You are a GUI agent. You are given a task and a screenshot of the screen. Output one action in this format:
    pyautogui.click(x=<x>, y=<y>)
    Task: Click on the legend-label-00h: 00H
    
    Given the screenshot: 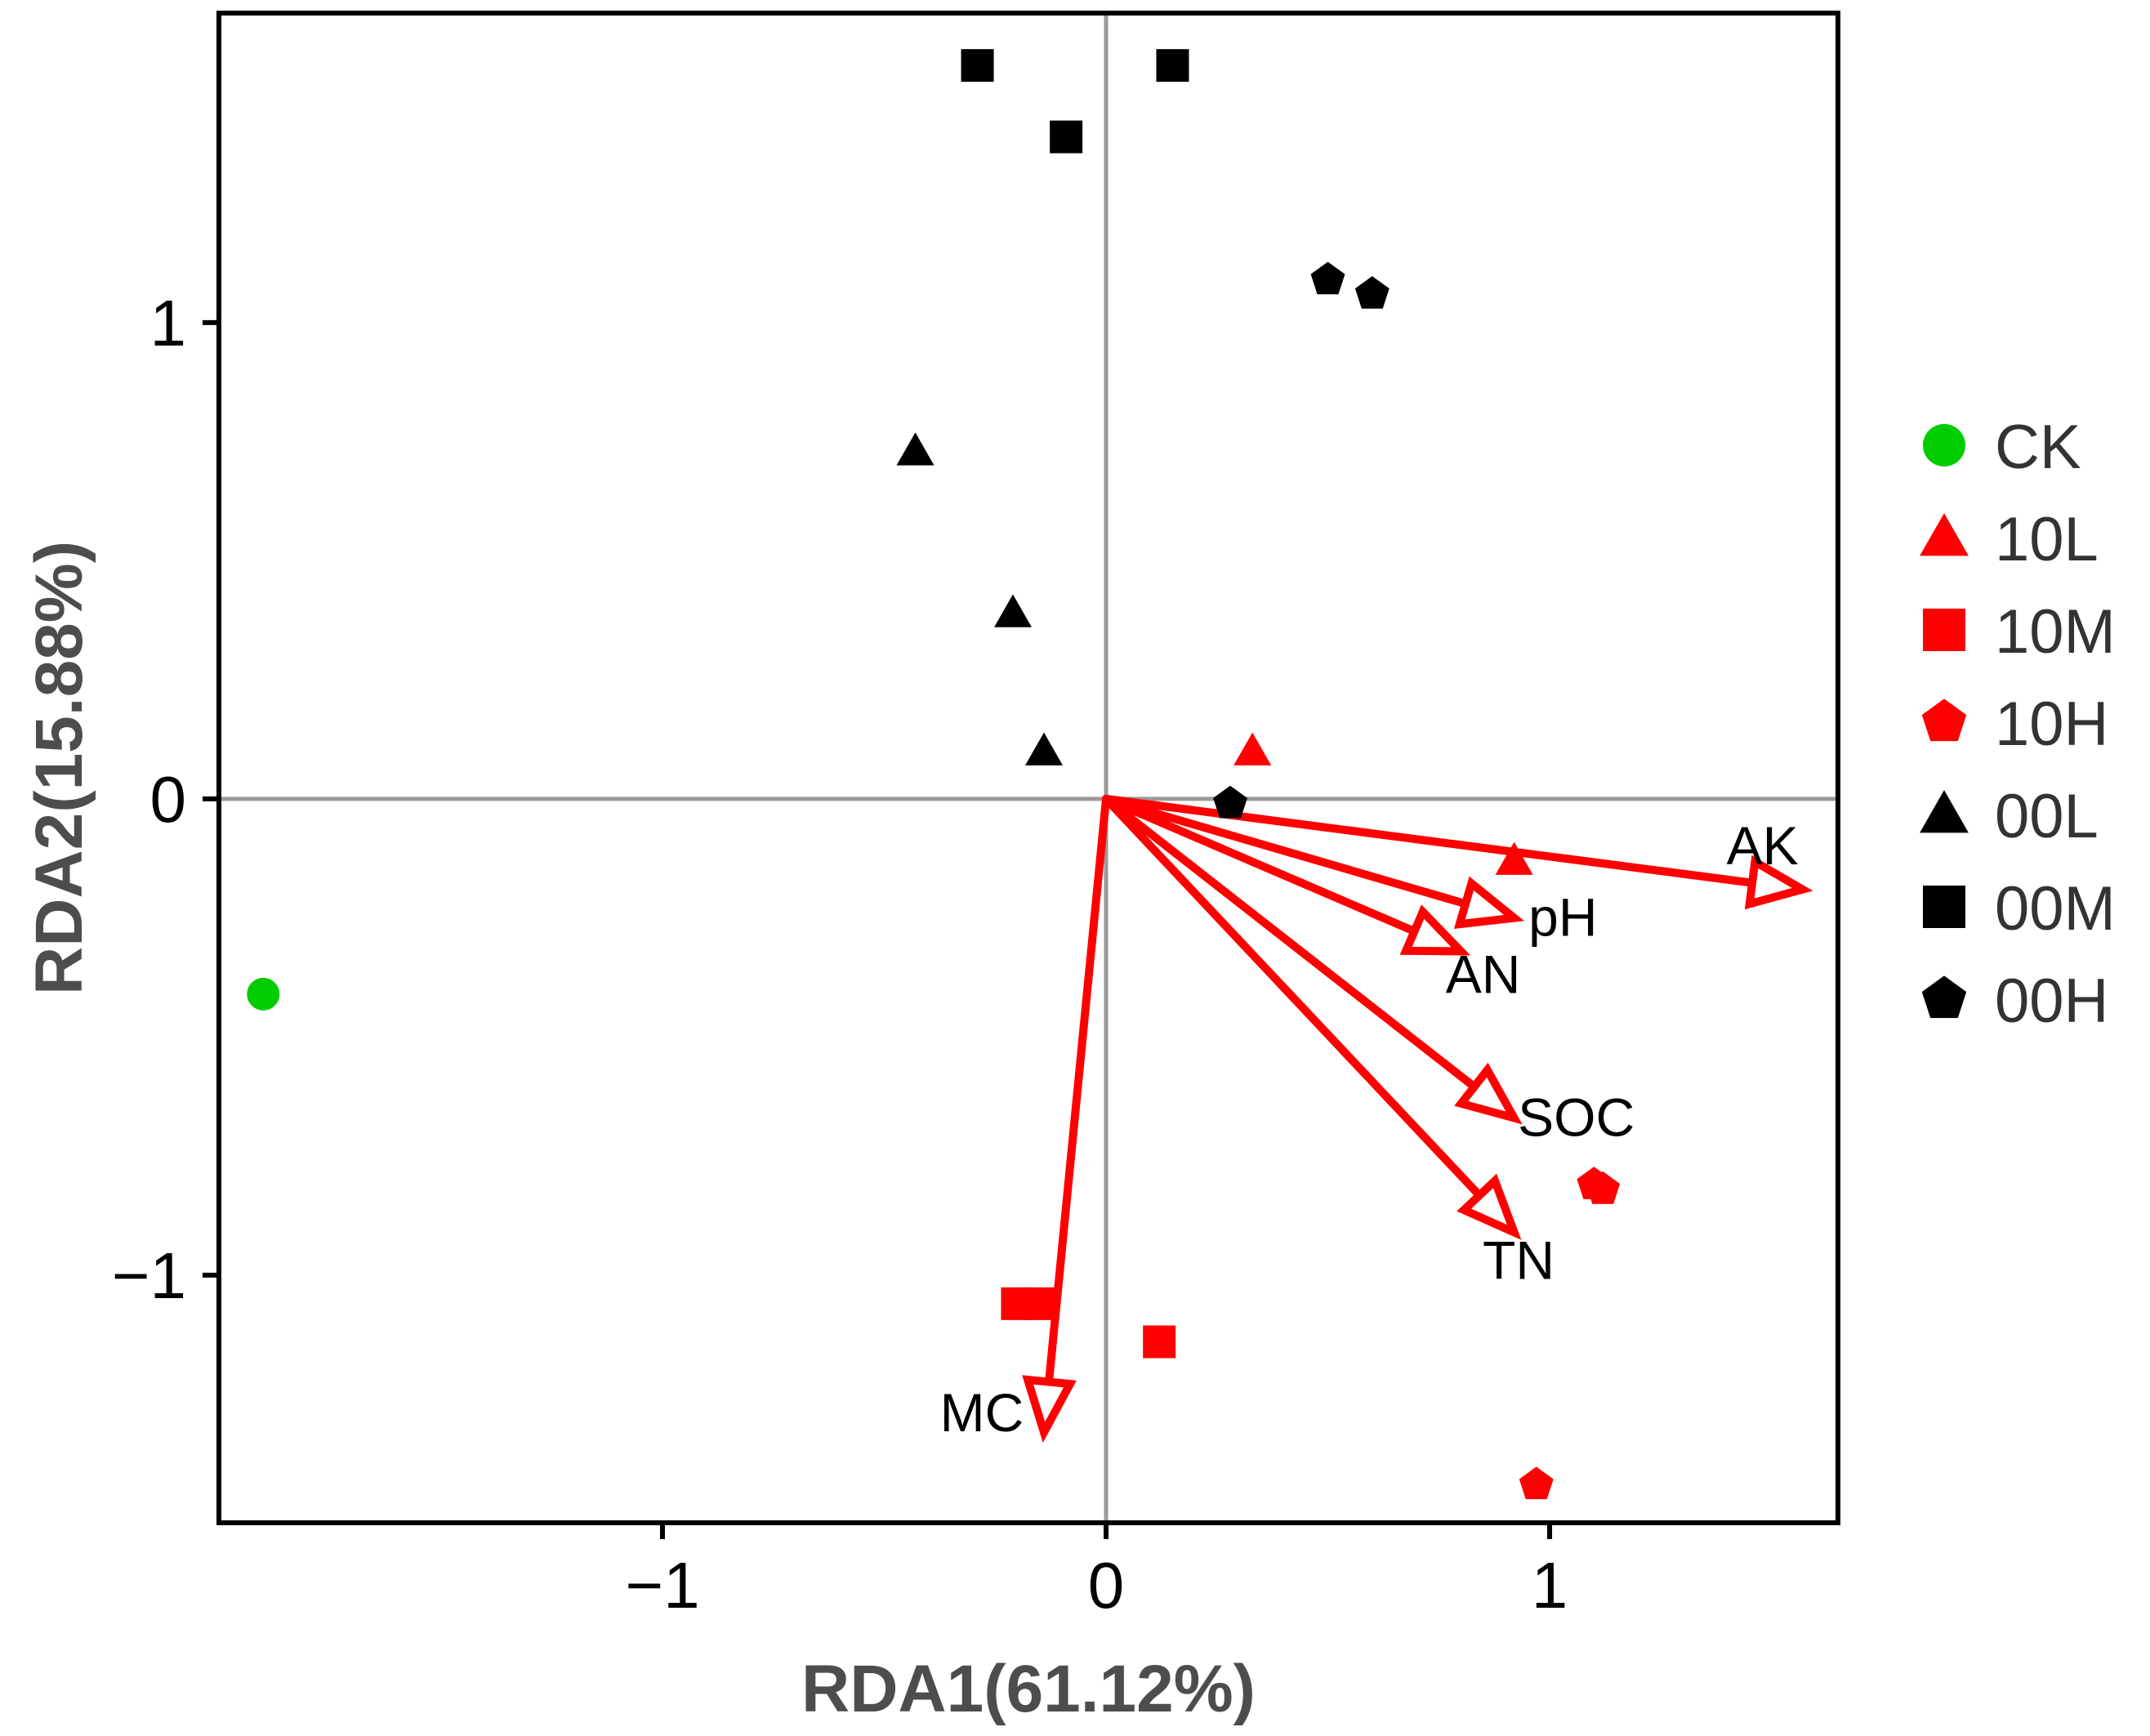 What is the action you would take?
    pyautogui.click(x=2051, y=1001)
    